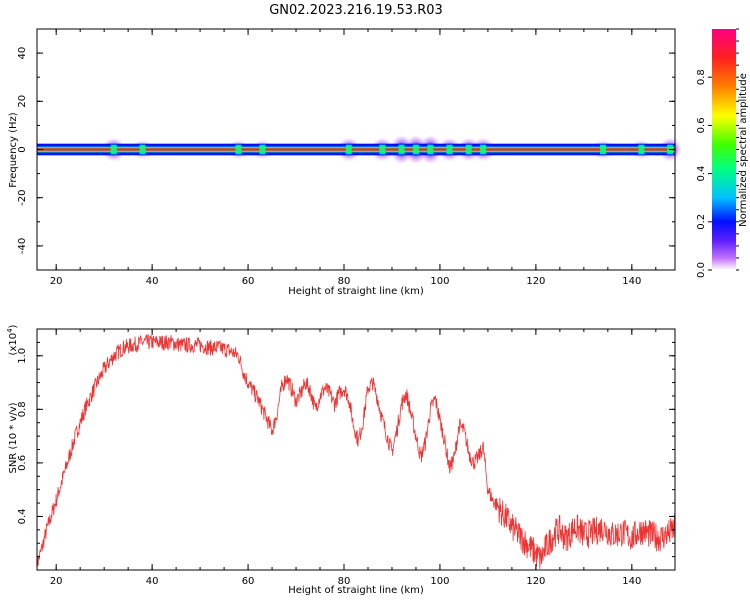 The width and height of the screenshot is (750, 600). I want to click on y-tick-label: -40, so click(22, 246).